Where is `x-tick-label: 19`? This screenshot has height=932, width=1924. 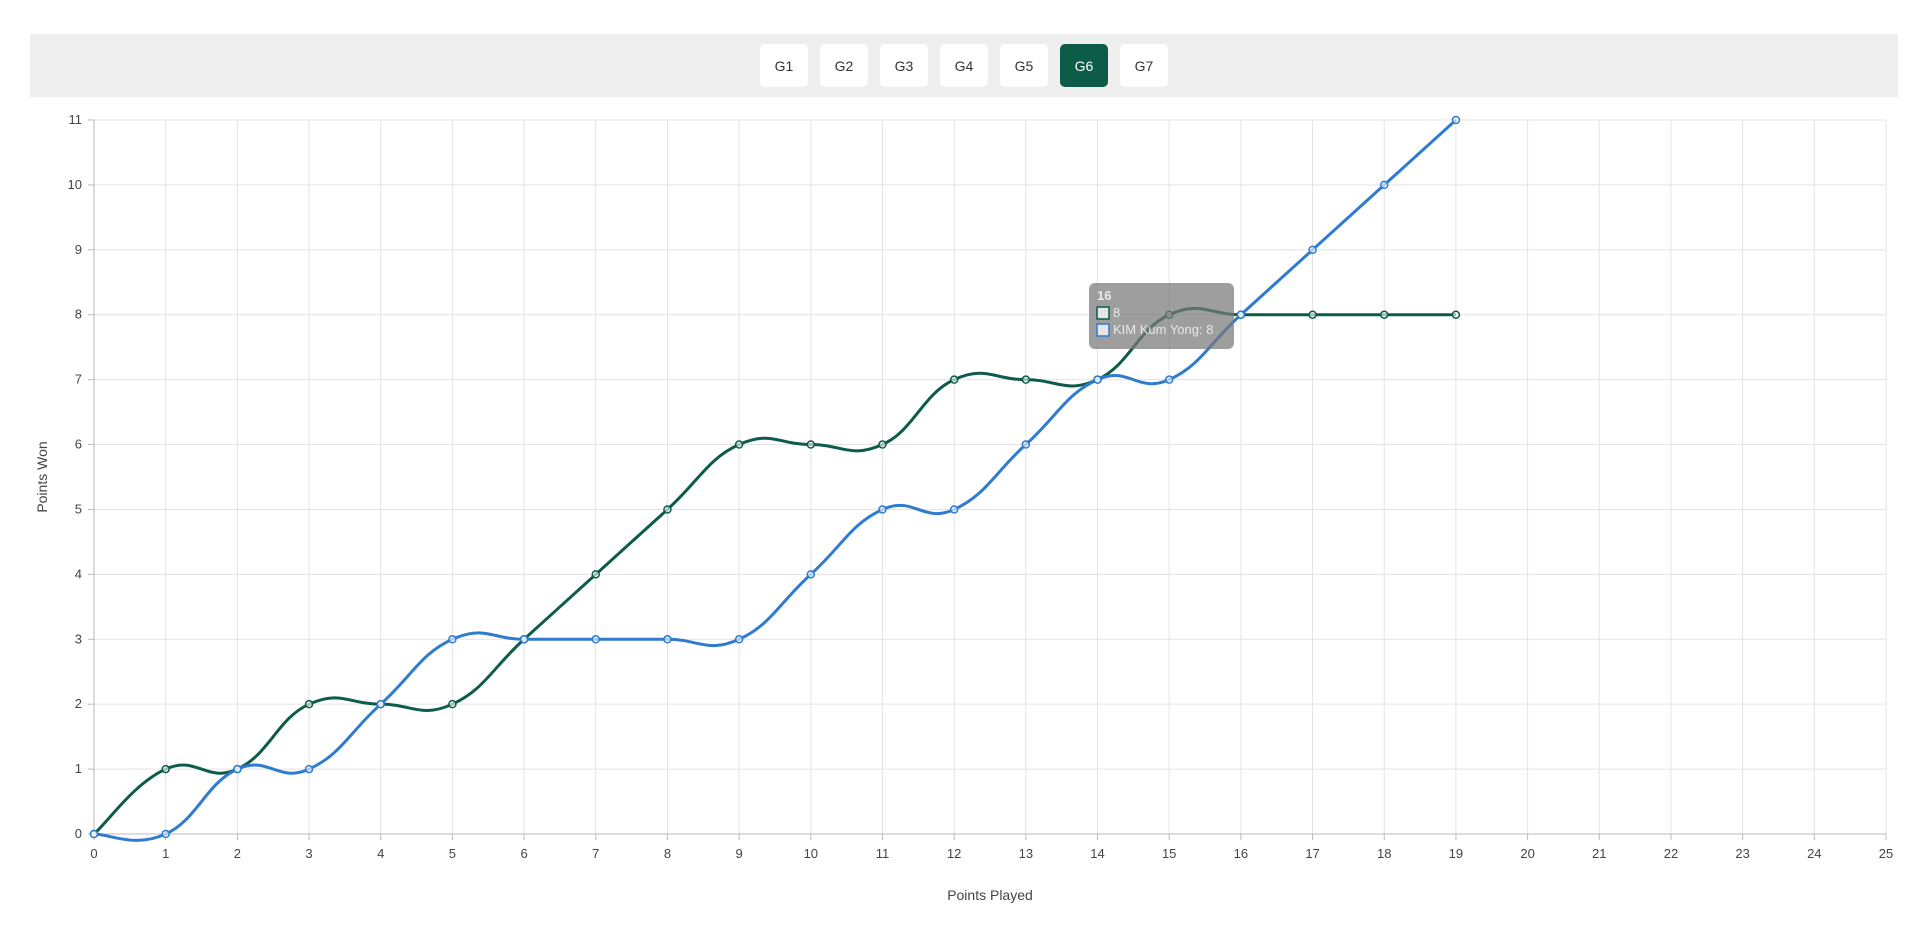
x-tick-label: 19 is located at coordinates (1456, 853).